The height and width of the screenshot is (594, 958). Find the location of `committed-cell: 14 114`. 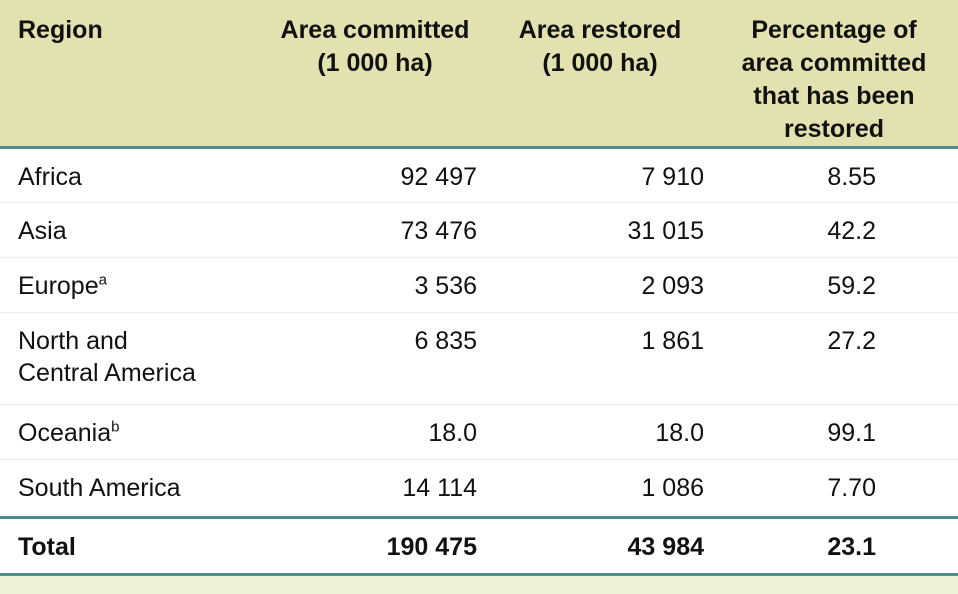

committed-cell: 14 114 is located at coordinates (375, 489).